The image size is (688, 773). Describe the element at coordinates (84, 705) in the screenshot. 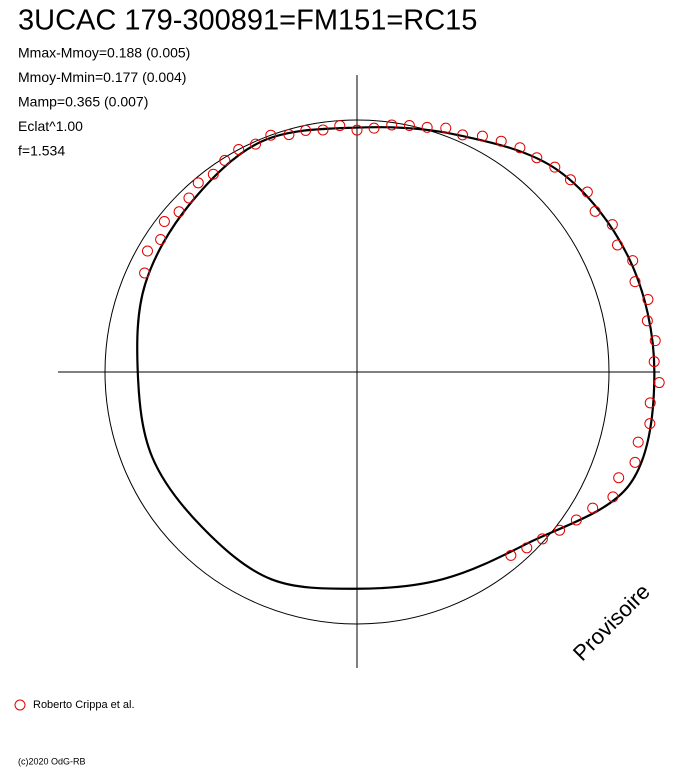

I see `legend-label: Roberto Crippa et al.` at that location.